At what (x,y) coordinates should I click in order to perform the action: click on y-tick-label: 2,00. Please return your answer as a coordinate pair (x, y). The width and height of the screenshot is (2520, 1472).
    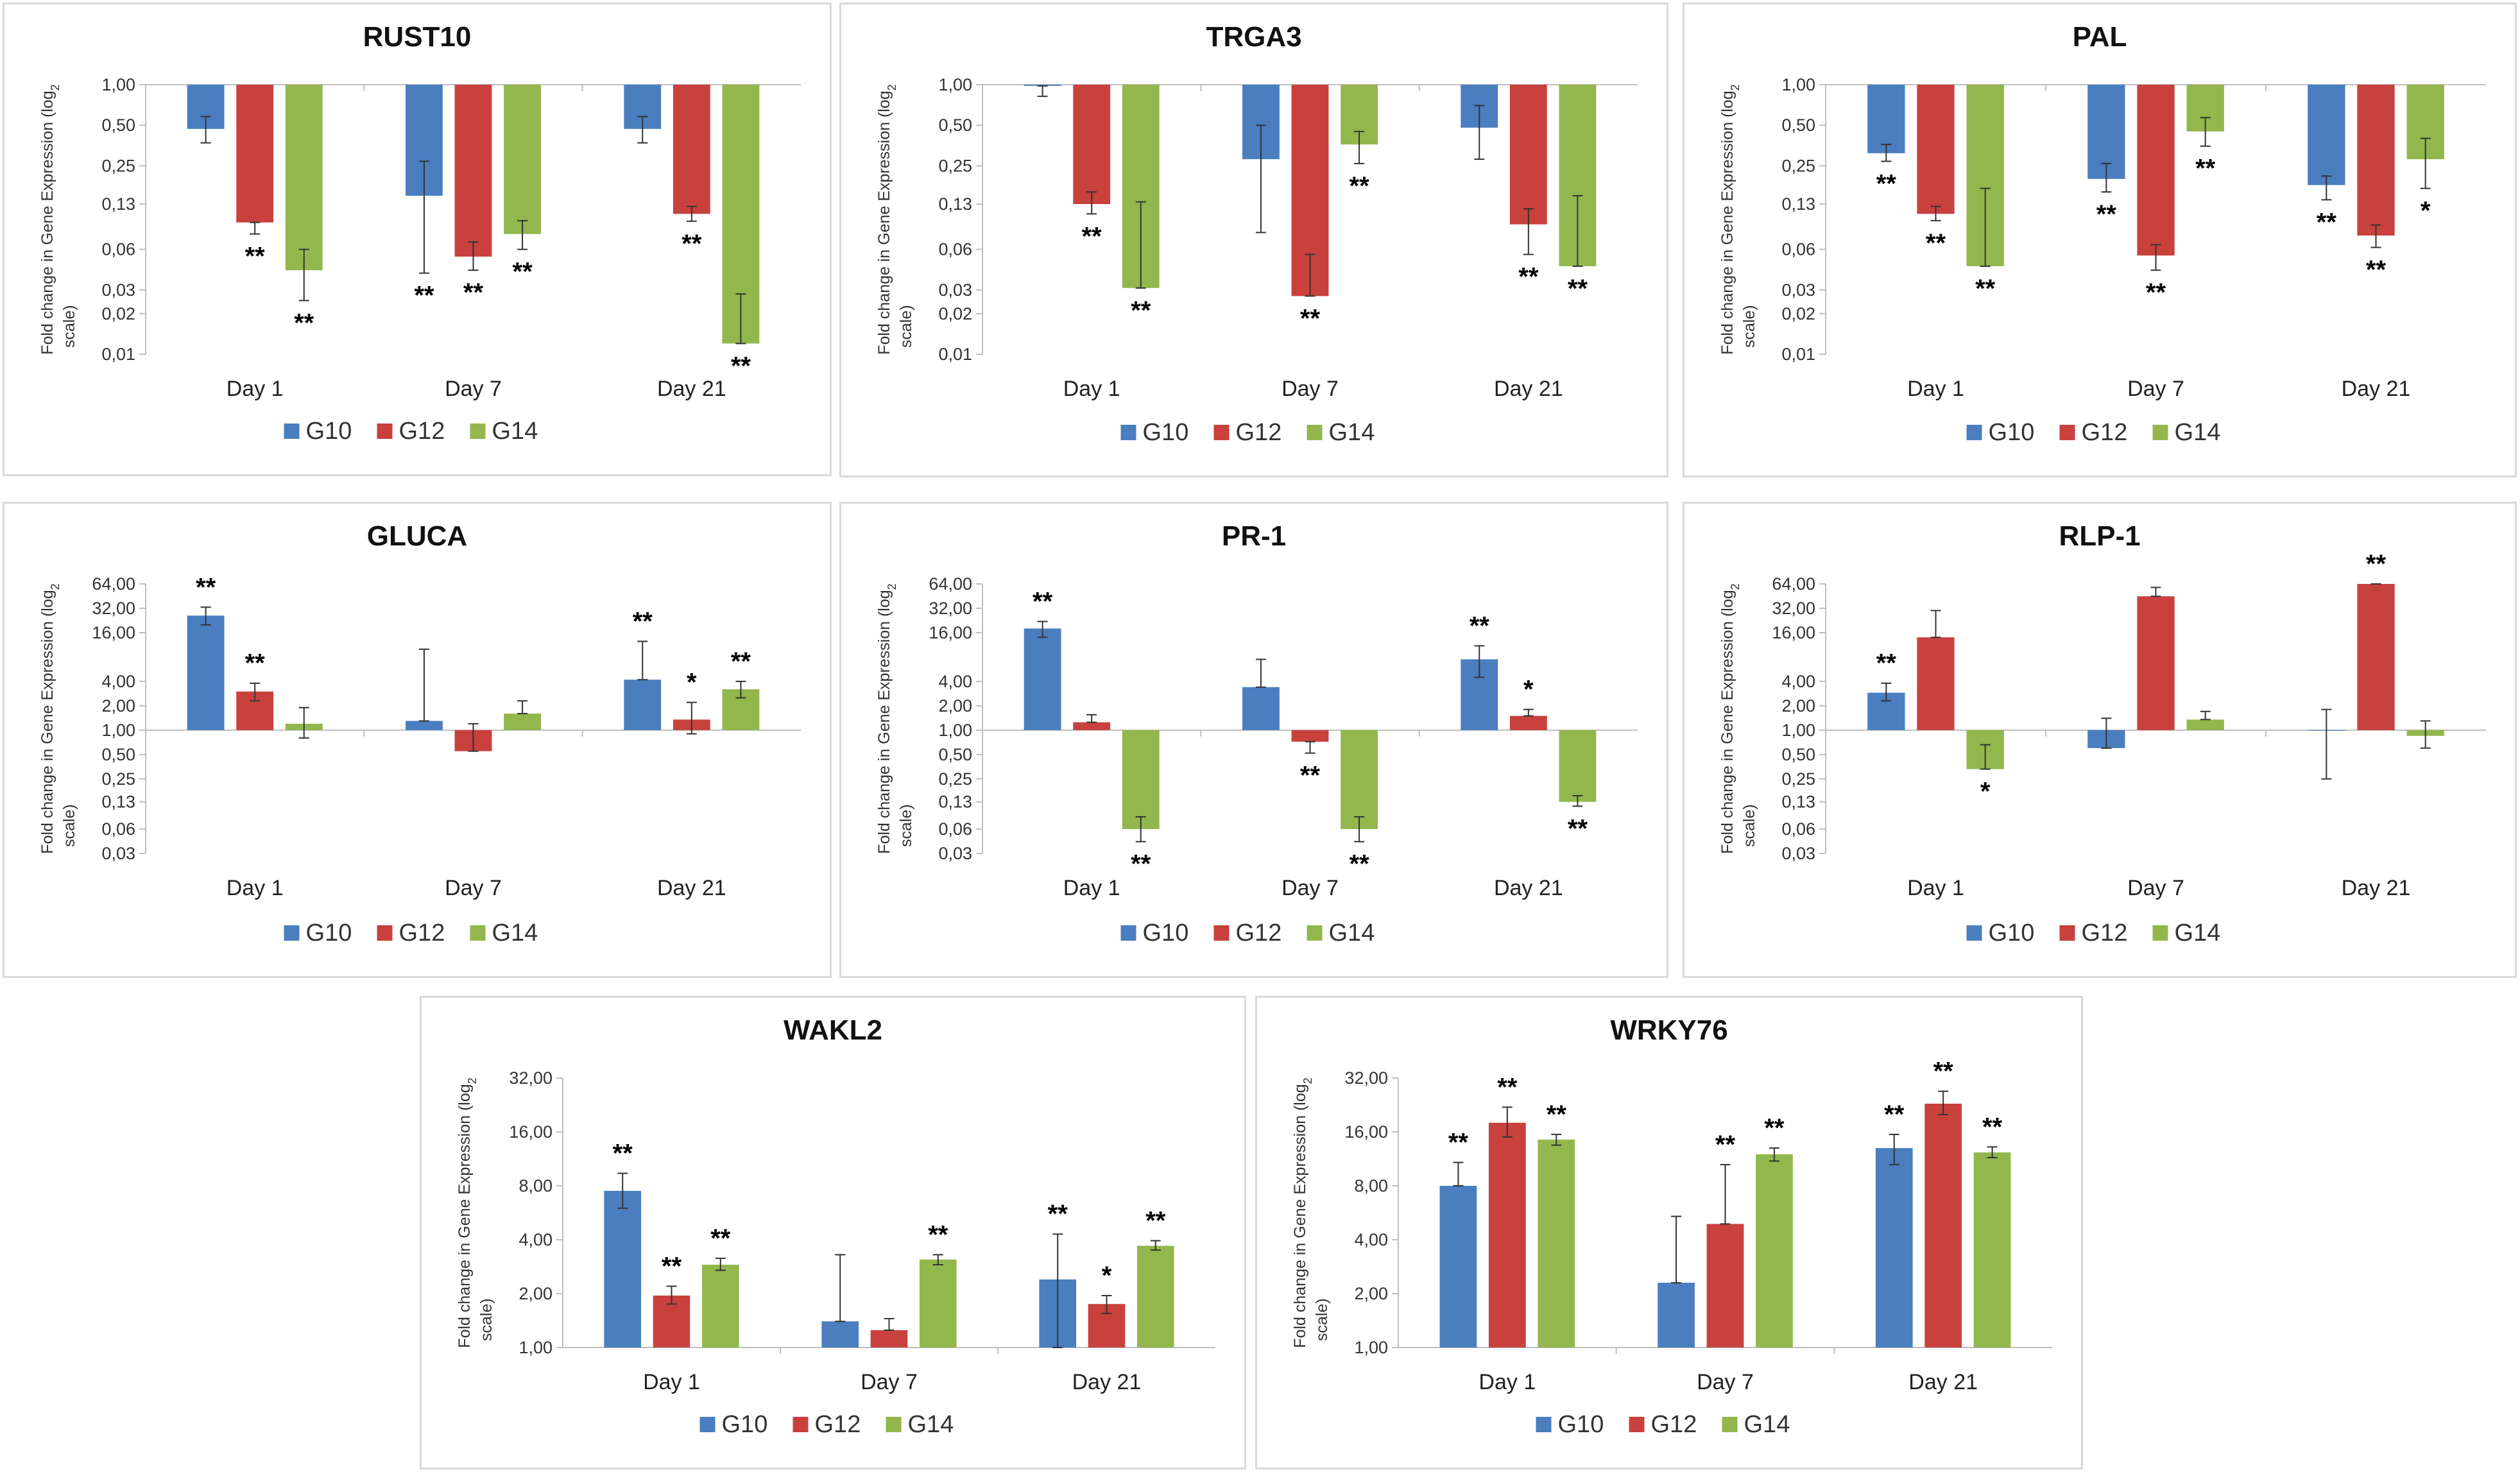
    Looking at the image, I should click on (118, 706).